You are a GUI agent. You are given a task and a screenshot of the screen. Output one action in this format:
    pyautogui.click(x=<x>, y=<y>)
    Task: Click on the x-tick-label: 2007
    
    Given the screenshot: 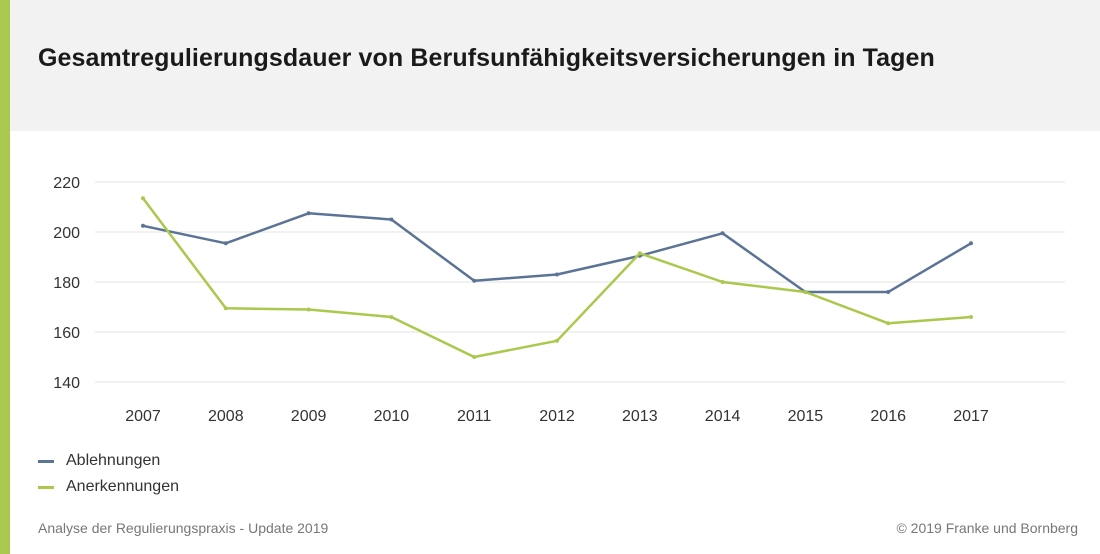 What is the action you would take?
    pyautogui.click(x=143, y=416)
    